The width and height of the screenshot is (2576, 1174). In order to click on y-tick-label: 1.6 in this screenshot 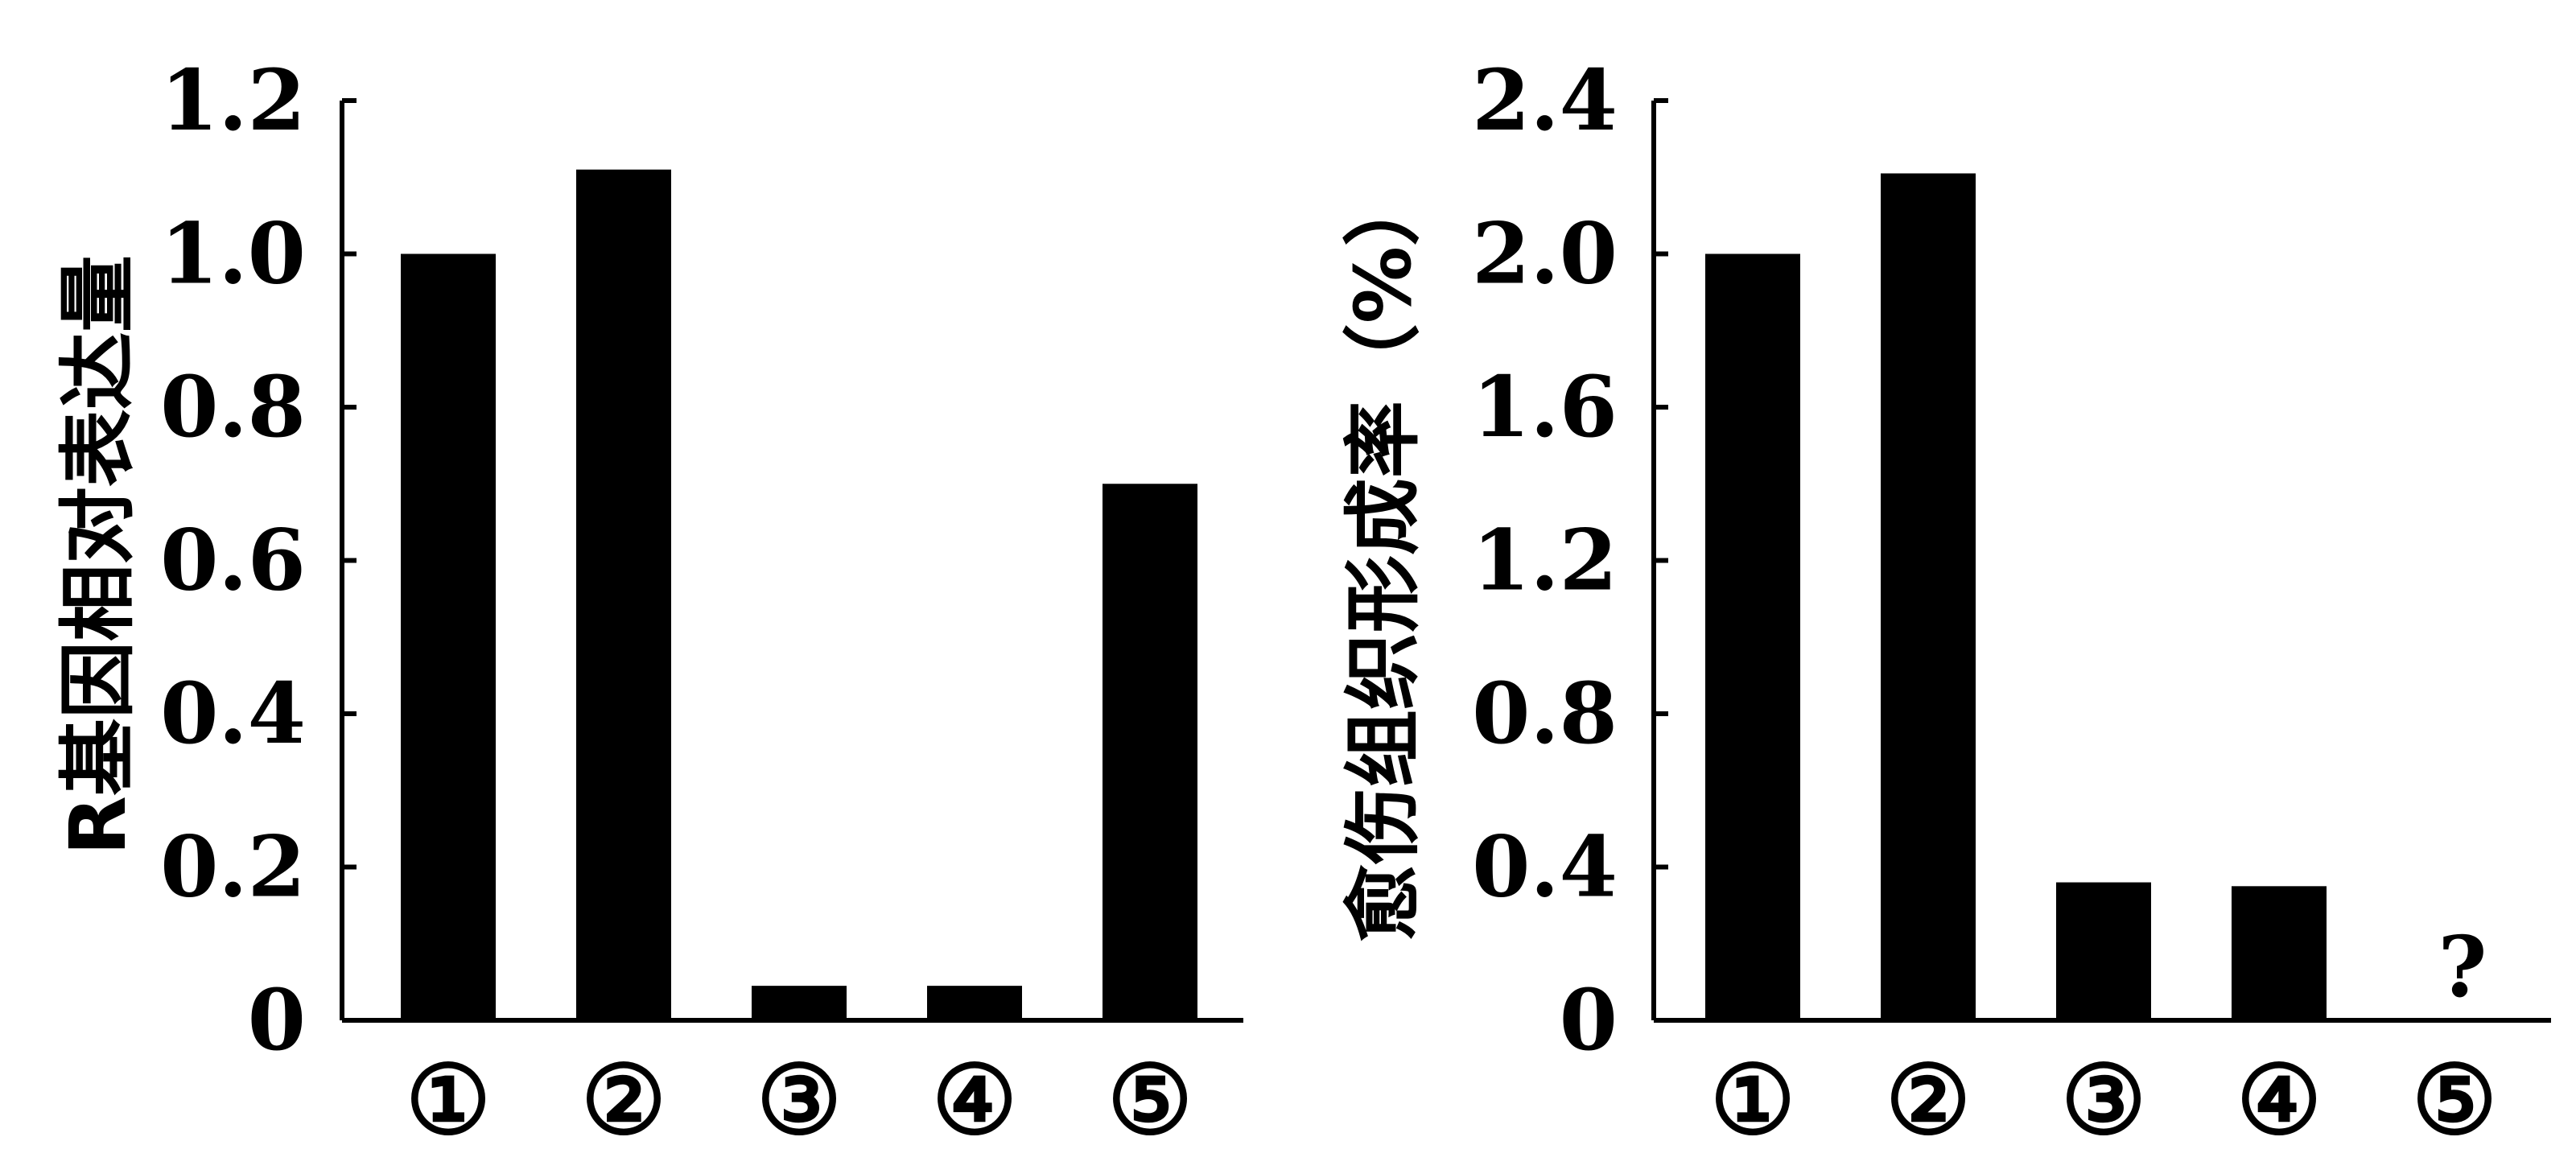, I will do `click(1545, 406)`.